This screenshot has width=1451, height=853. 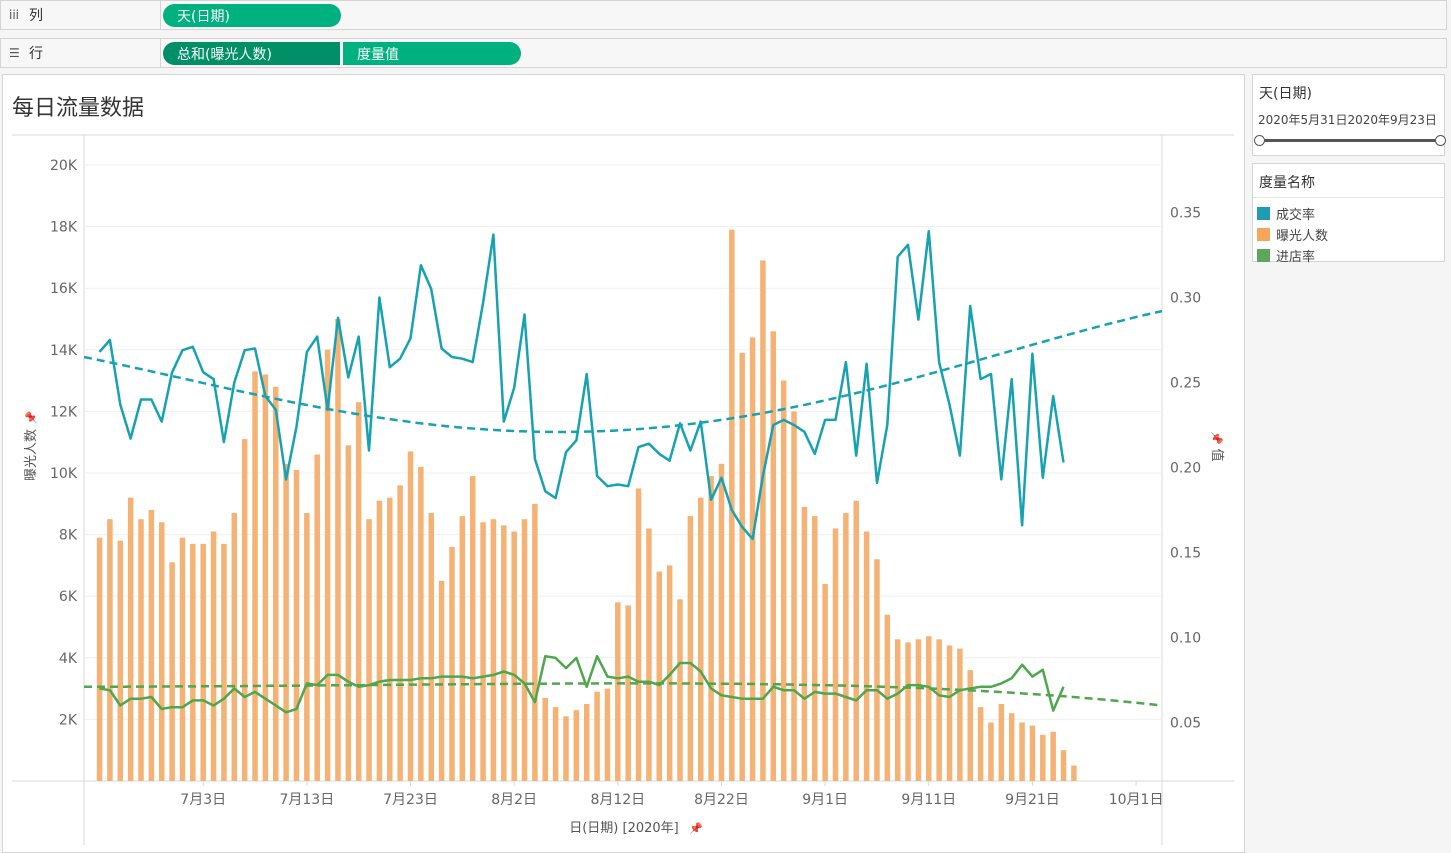 I want to click on y-tick-label: 10K, so click(x=64, y=474).